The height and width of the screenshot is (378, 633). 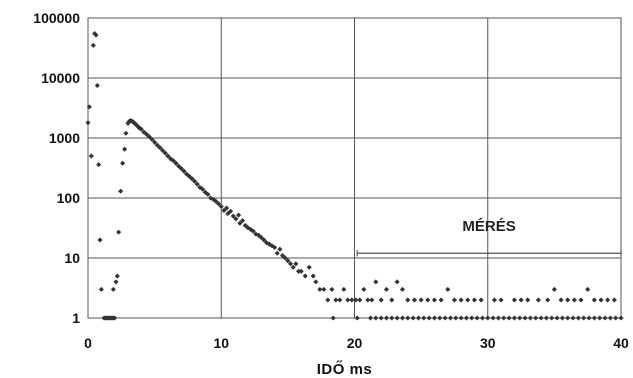 I want to click on x-tick-label: 40, so click(x=621, y=343).